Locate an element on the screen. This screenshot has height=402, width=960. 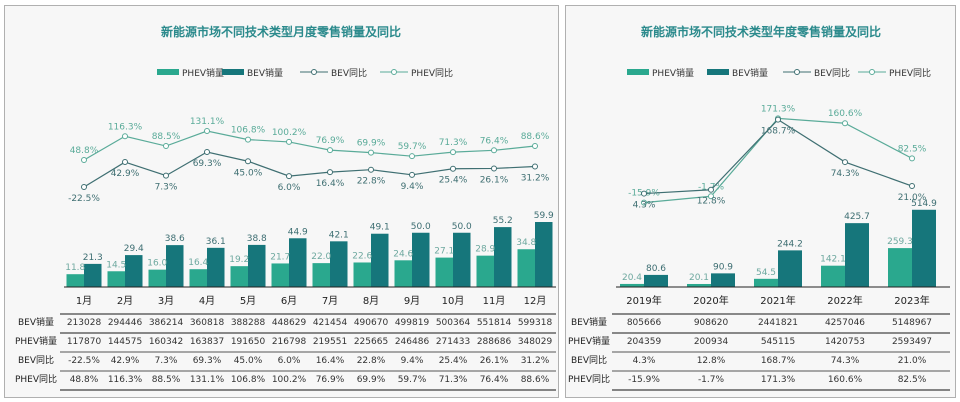
phev-bar-label: 27.1 is located at coordinates (444, 252).